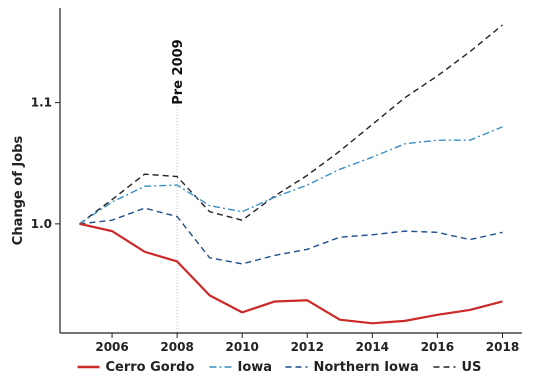  What do you see at coordinates (291, 236) in the screenshot?
I see `series-line-northern-iowa` at bounding box center [291, 236].